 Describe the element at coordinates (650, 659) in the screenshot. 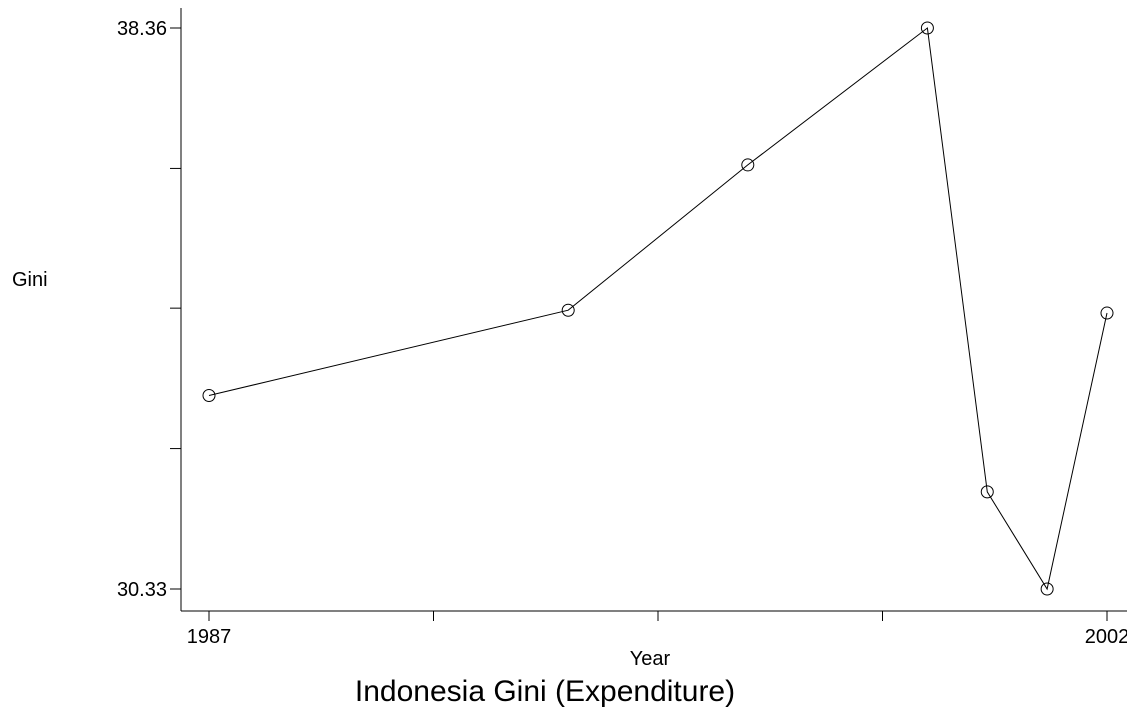

I see `x-axis-label: Year` at that location.